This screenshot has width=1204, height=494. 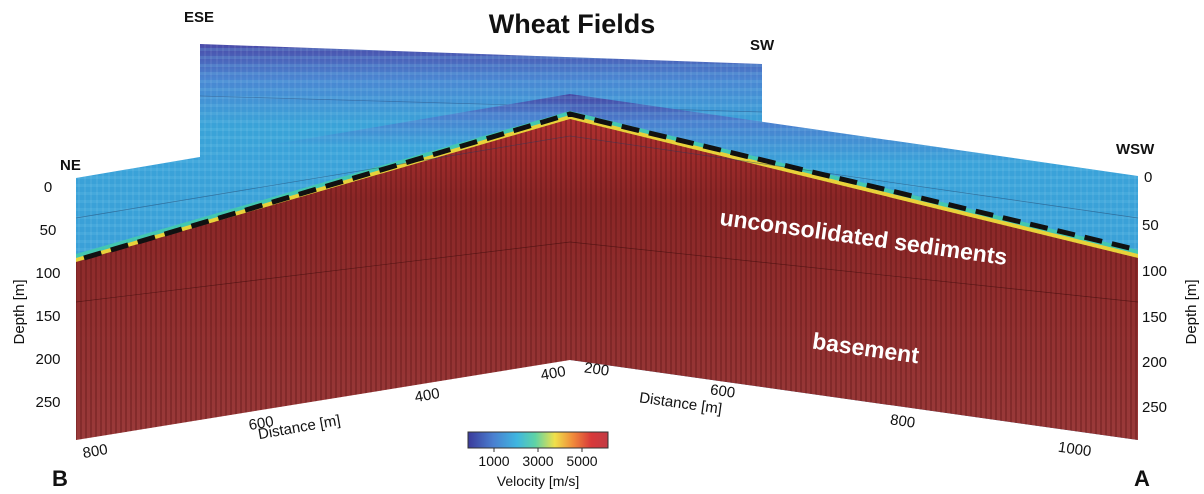 I want to click on depth-tick-left: 100, so click(x=47, y=273).